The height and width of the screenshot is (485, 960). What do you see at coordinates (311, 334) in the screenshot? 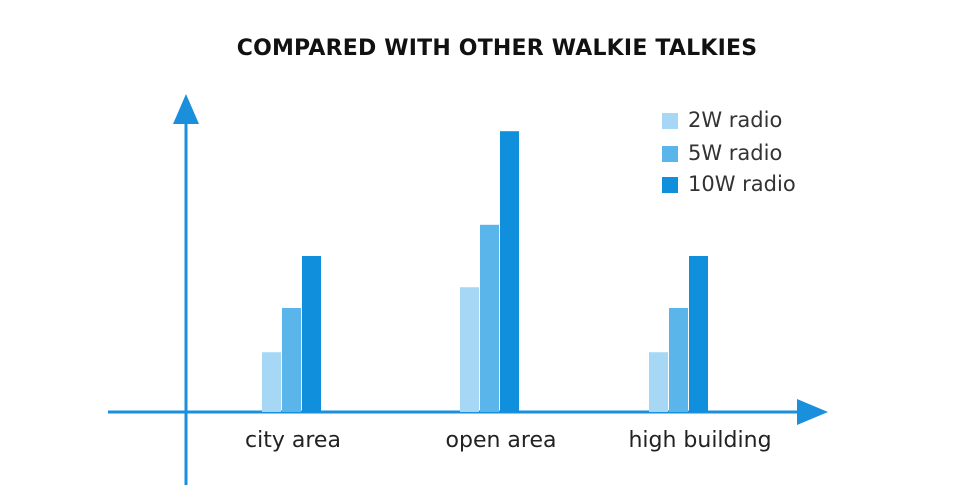
I see `bar-city-area-10W-radio` at bounding box center [311, 334].